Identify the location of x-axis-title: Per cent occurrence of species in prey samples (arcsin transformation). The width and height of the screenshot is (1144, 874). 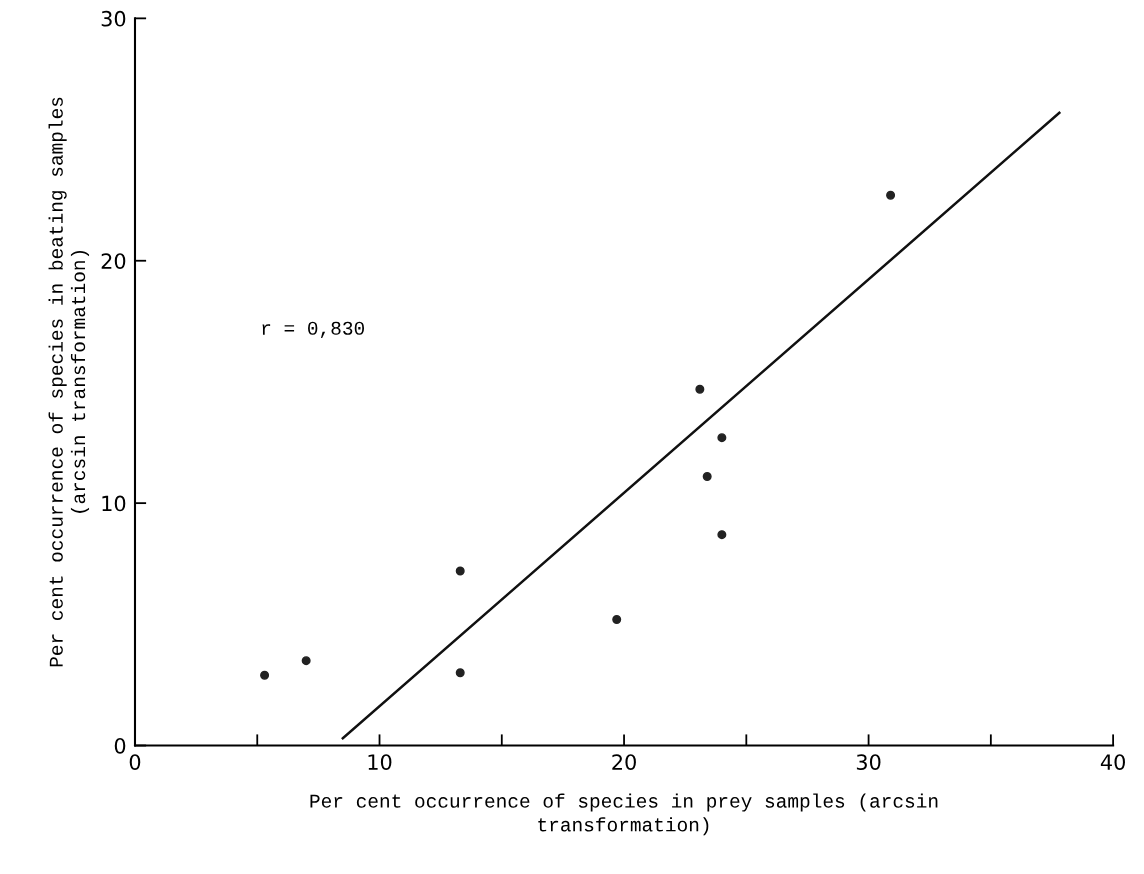
(624, 814).